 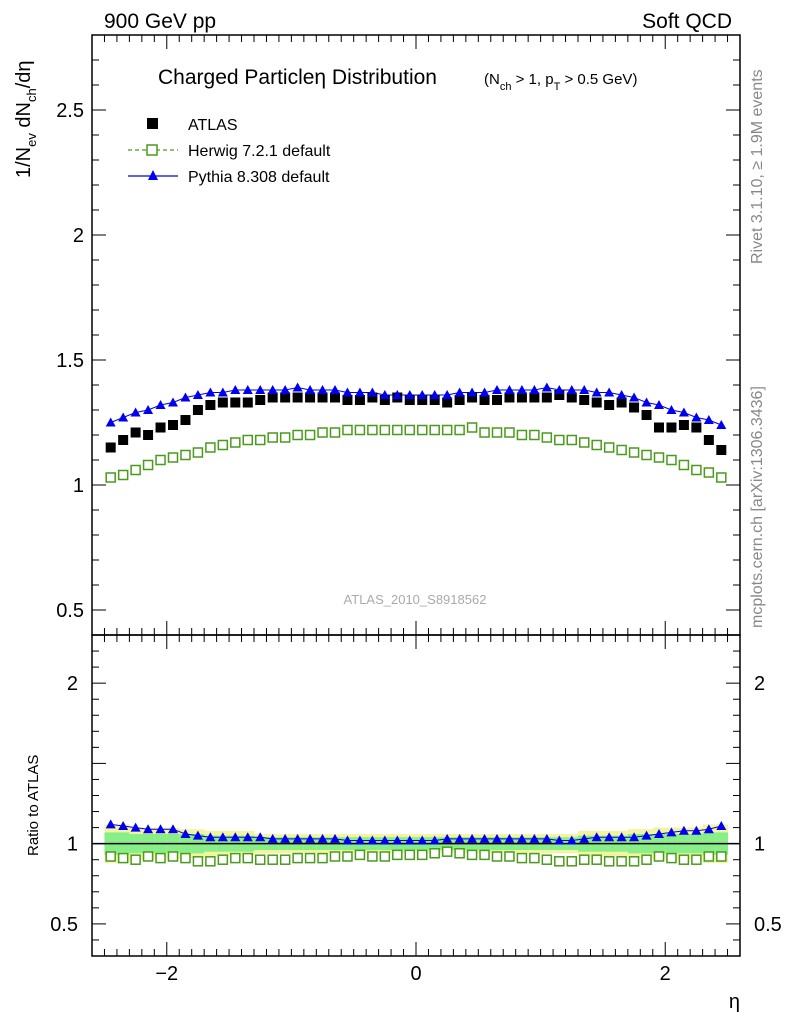 What do you see at coordinates (26, 119) in the screenshot?
I see `main-y-label: 1/Nev dNch/dη` at bounding box center [26, 119].